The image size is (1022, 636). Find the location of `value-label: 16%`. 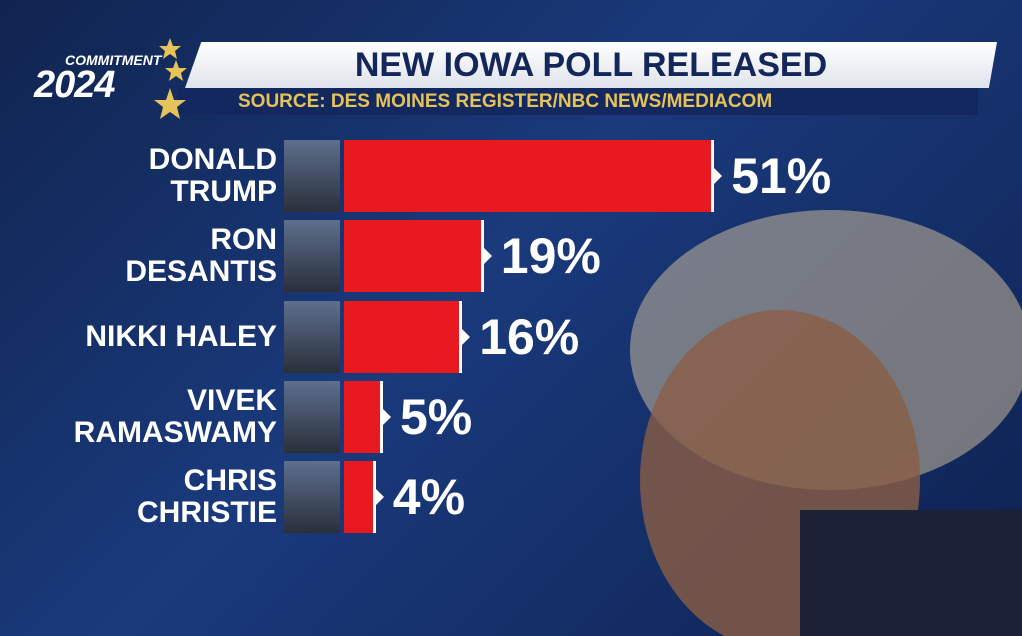

value-label: 16% is located at coordinates (529, 336).